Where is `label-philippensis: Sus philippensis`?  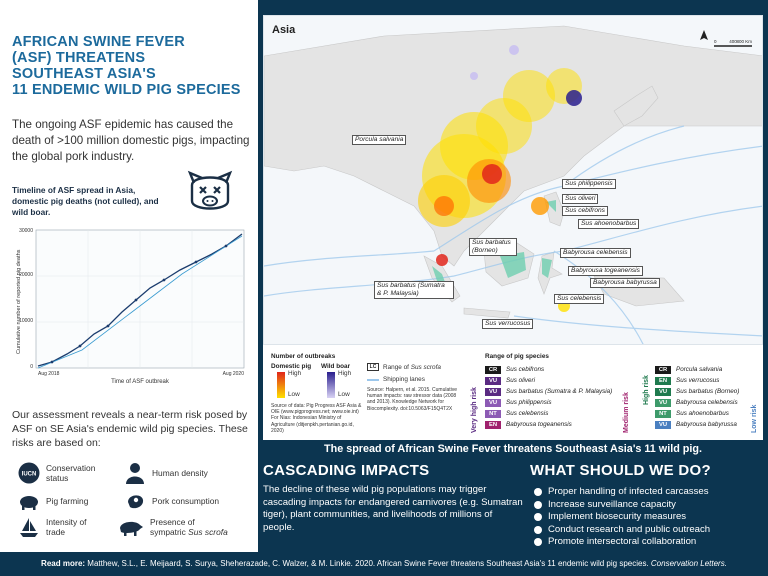 label-philippensis: Sus philippensis is located at coordinates (589, 184).